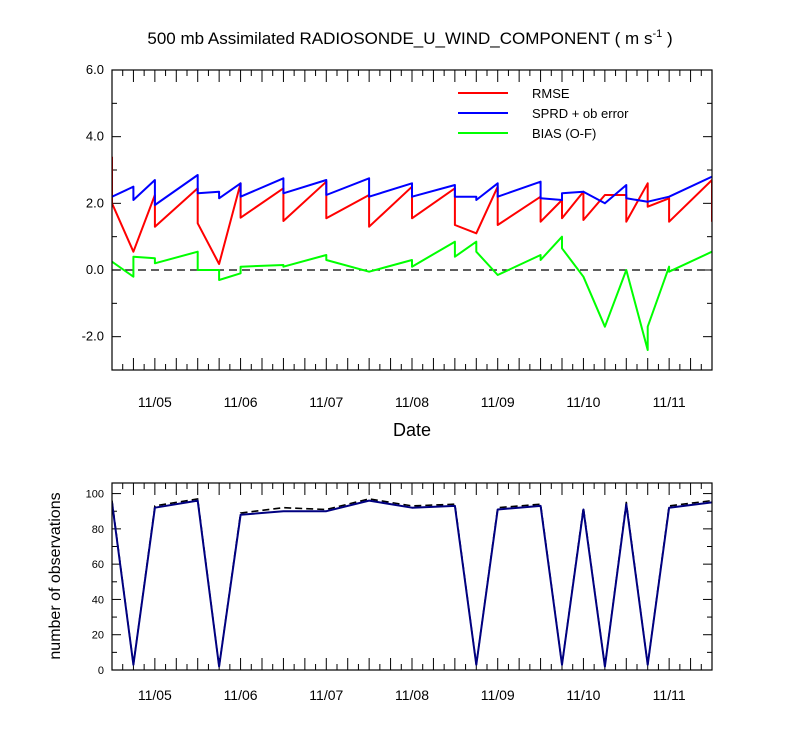  I want to click on y-tick-label: 80, so click(98, 530).